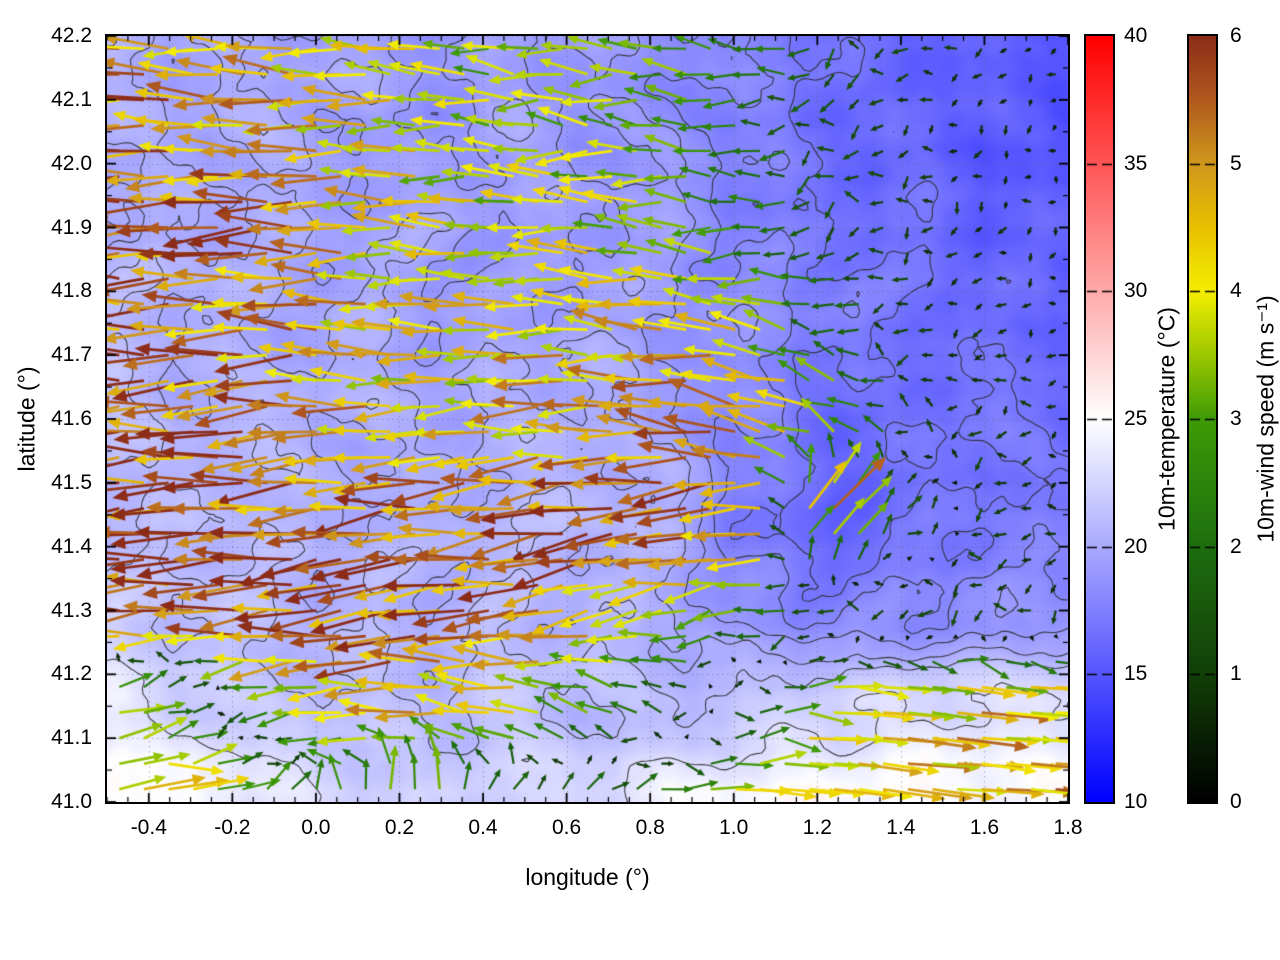 The image size is (1280, 960). What do you see at coordinates (71, 35) in the screenshot?
I see `y-tick-label: 42.2` at bounding box center [71, 35].